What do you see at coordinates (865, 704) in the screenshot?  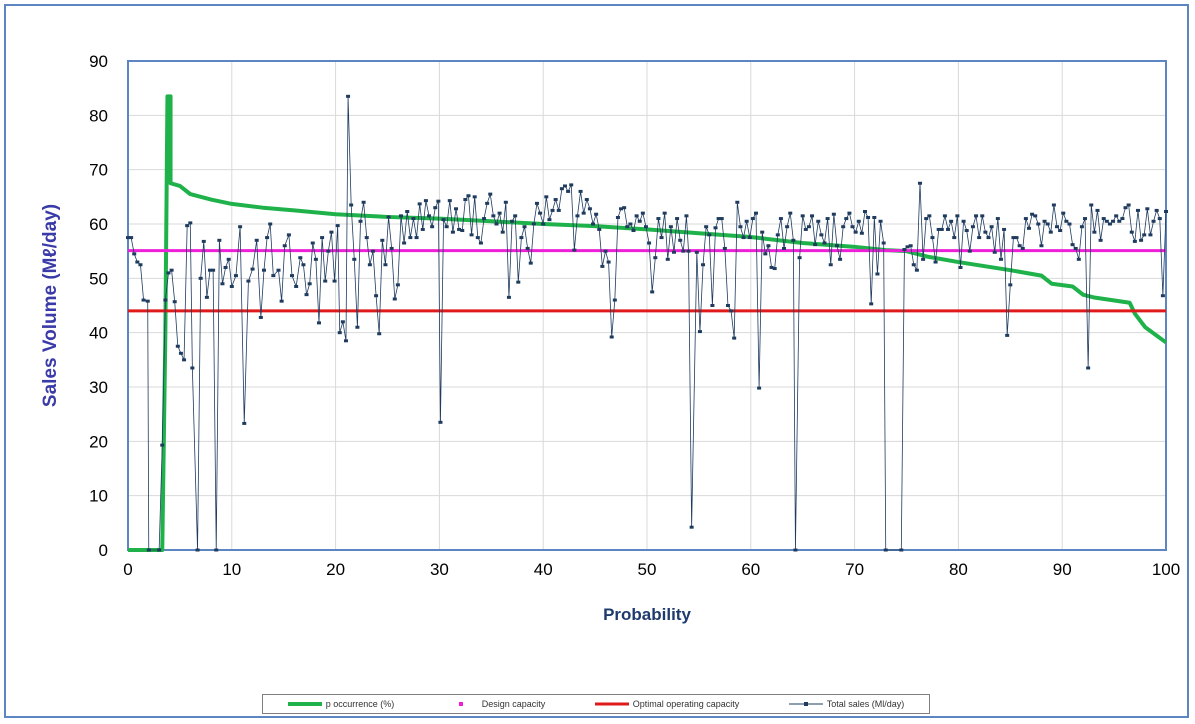 I see `legend-label-sales: Total sales (Ml/day)` at bounding box center [865, 704].